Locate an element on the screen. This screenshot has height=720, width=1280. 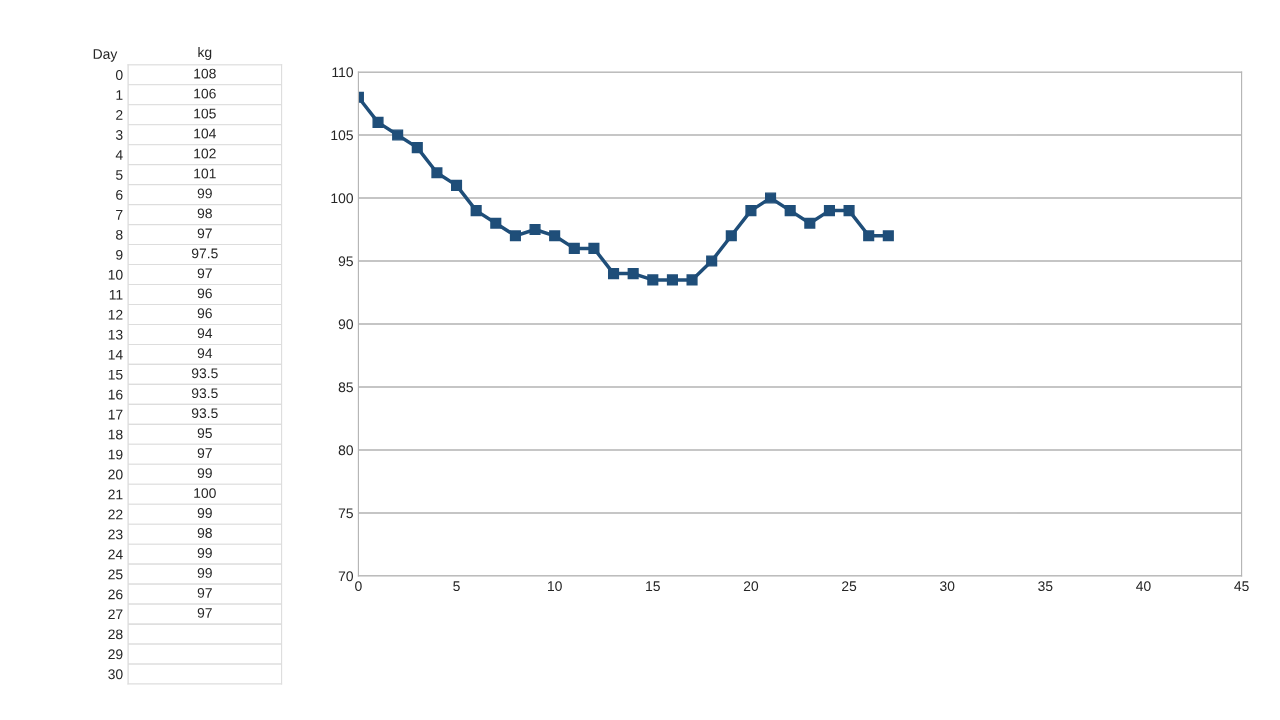
y-tick-label: 90 is located at coordinates (345, 324).